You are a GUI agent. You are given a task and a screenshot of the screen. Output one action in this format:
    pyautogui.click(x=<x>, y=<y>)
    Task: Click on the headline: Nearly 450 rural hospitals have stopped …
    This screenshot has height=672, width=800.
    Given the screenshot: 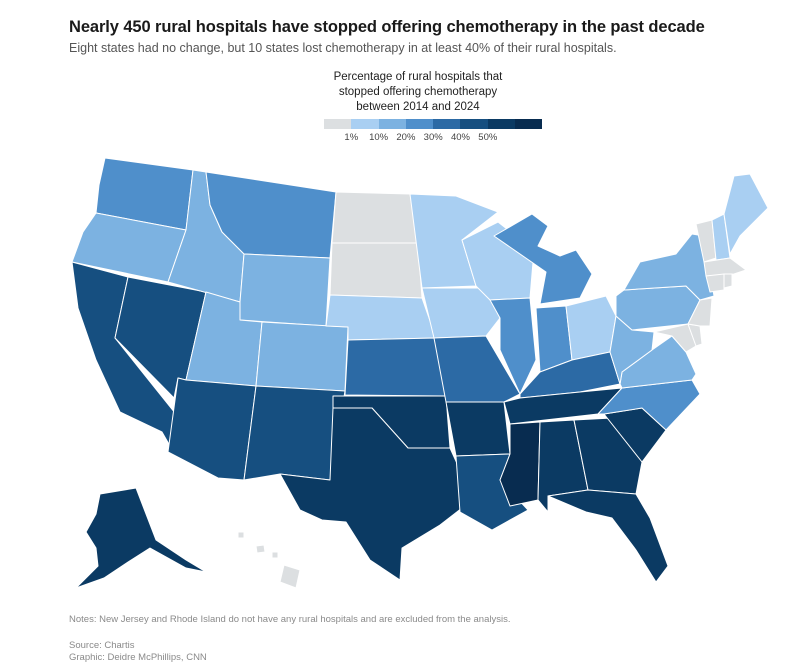 What is the action you would take?
    pyautogui.click(x=387, y=27)
    